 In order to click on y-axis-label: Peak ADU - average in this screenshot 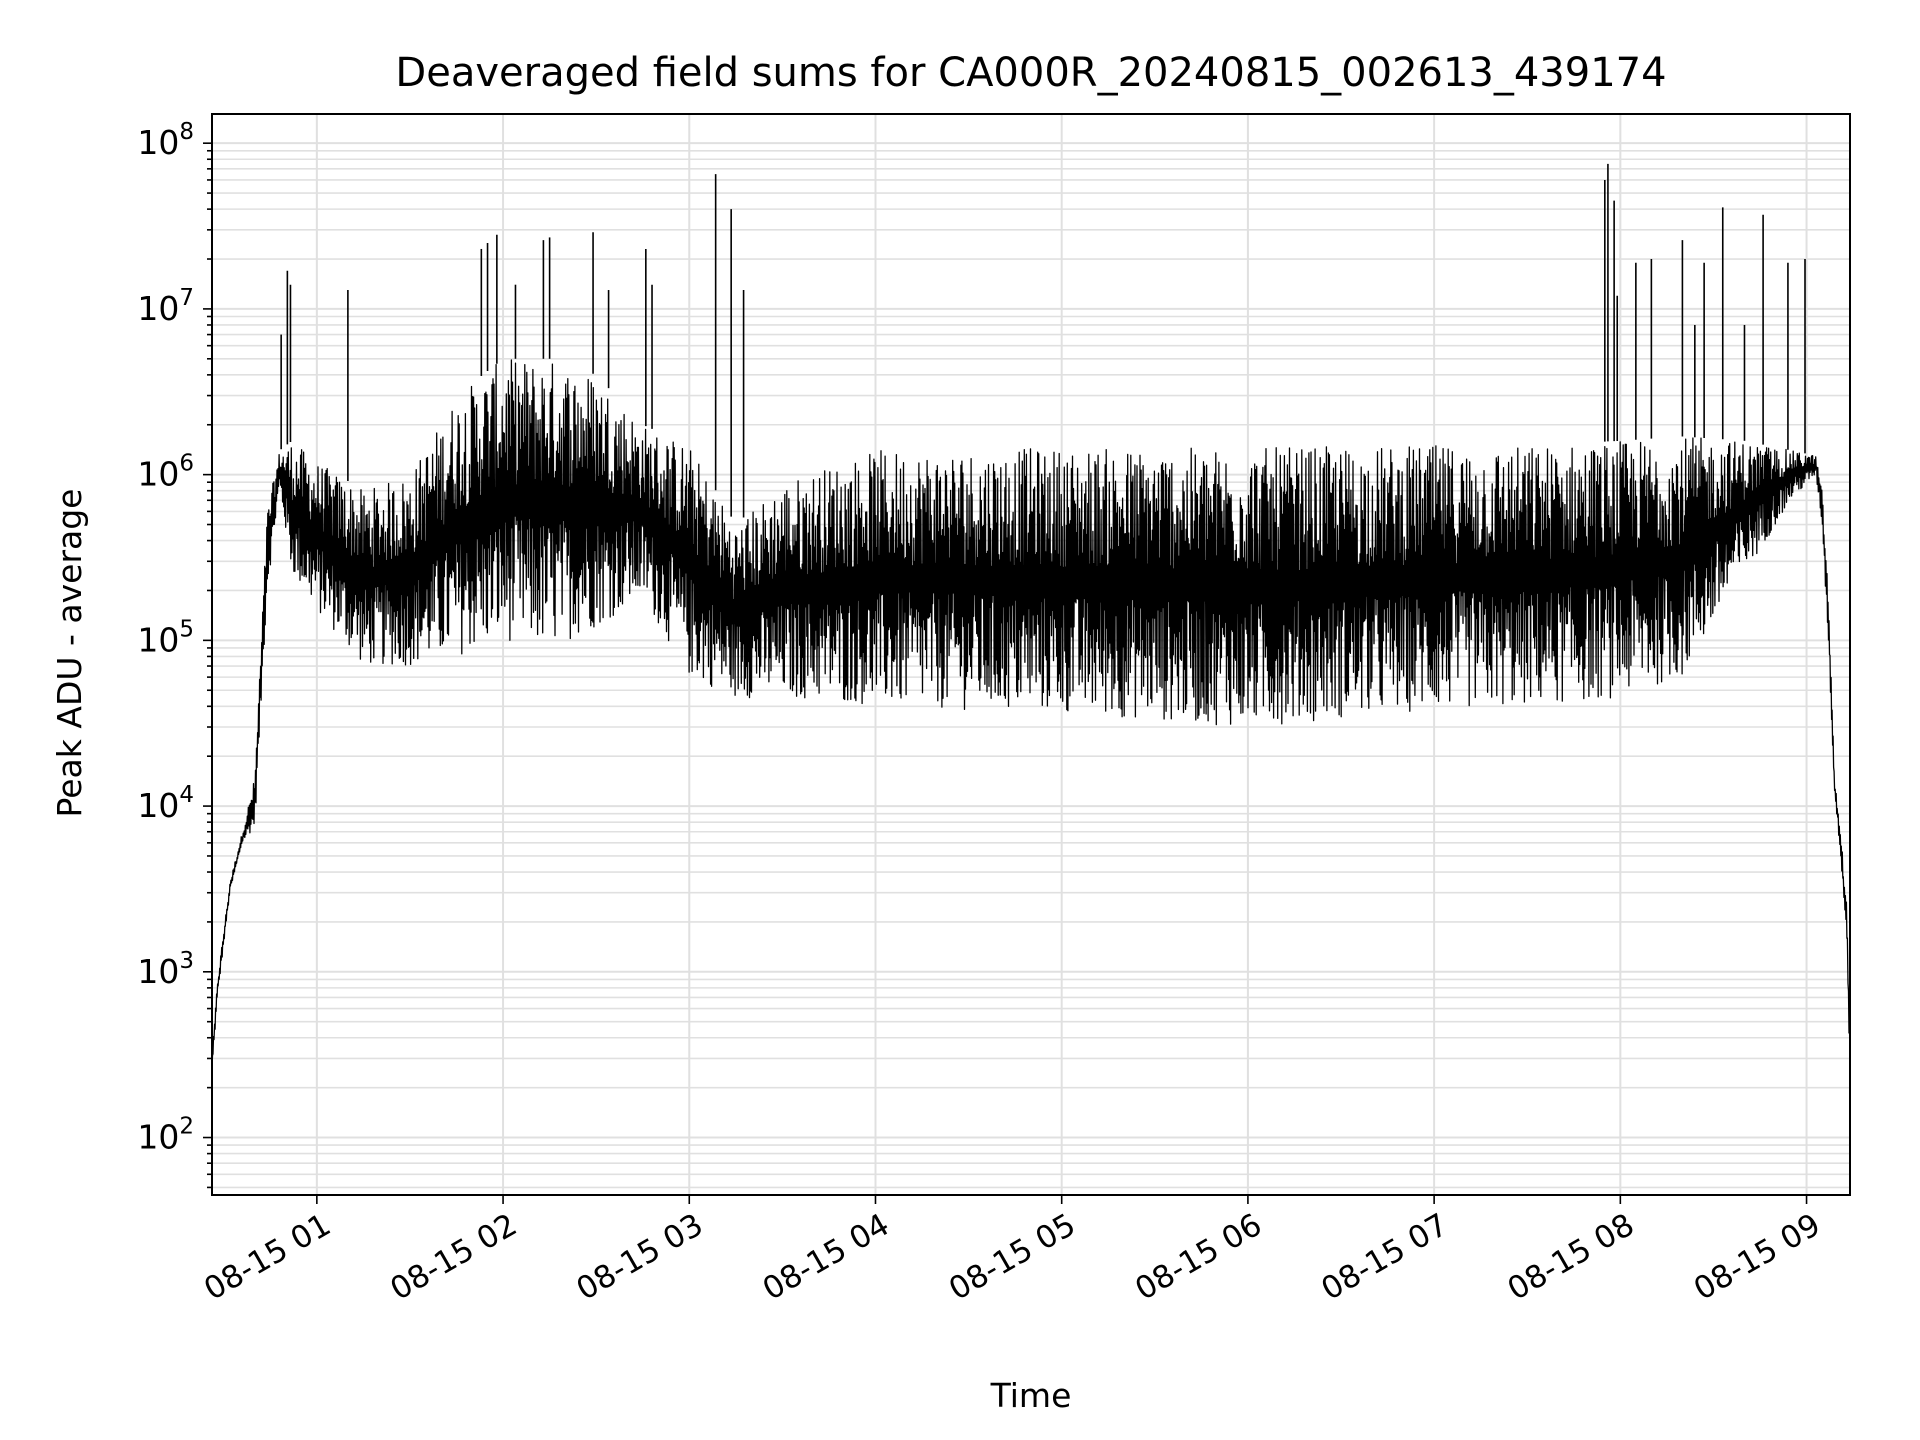, I will do `click(69, 653)`.